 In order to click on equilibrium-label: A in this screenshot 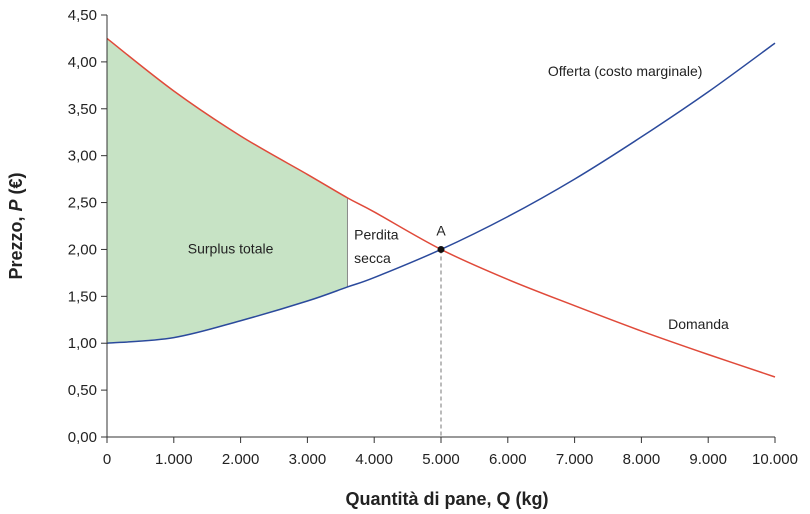, I will do `click(441, 230)`.